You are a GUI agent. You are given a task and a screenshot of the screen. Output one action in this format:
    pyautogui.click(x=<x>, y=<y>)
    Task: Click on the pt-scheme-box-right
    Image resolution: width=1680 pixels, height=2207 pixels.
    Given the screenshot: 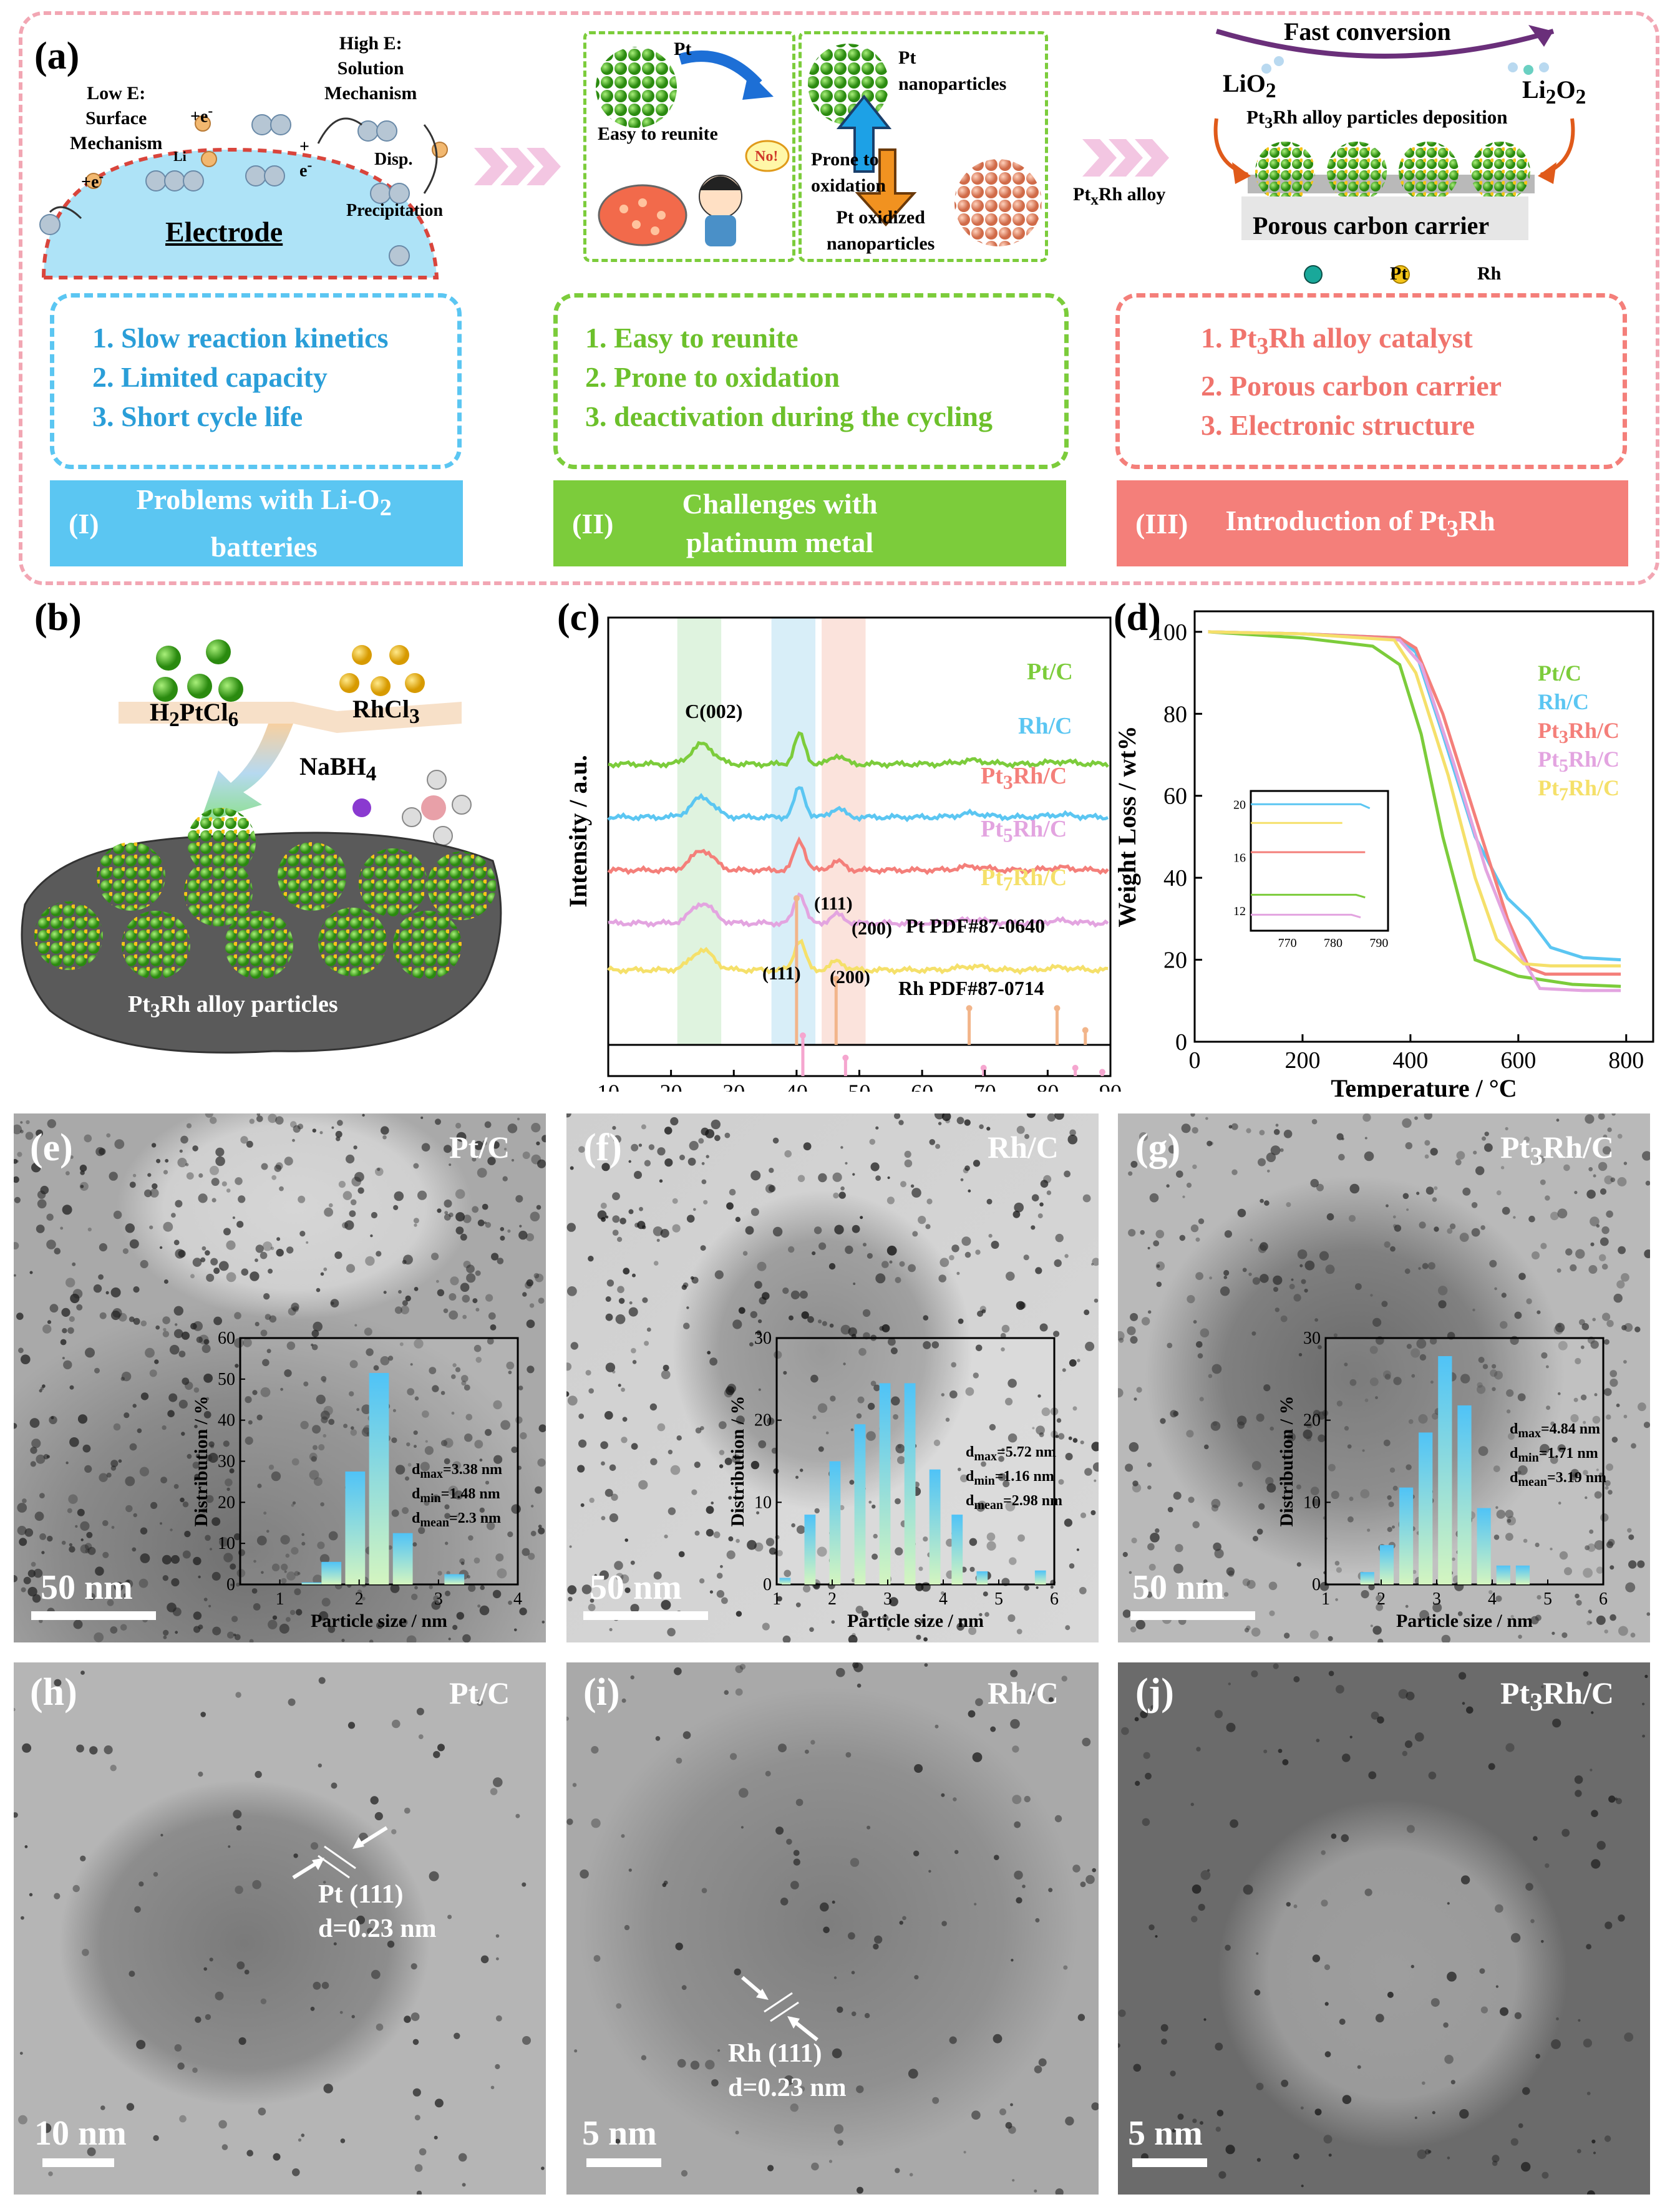 What is the action you would take?
    pyautogui.click(x=924, y=146)
    